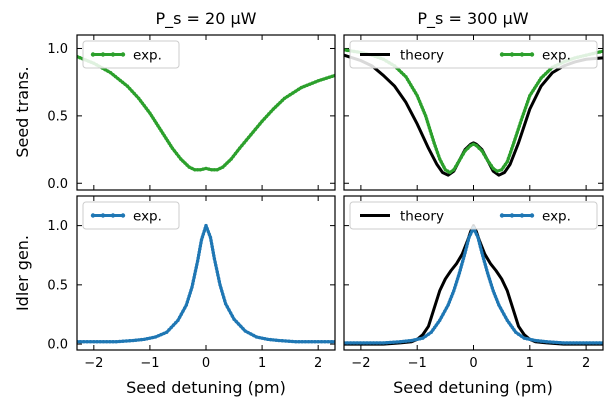 The width and height of the screenshot is (607, 400). What do you see at coordinates (131, 54) in the screenshot?
I see `legend: exp.` at bounding box center [131, 54].